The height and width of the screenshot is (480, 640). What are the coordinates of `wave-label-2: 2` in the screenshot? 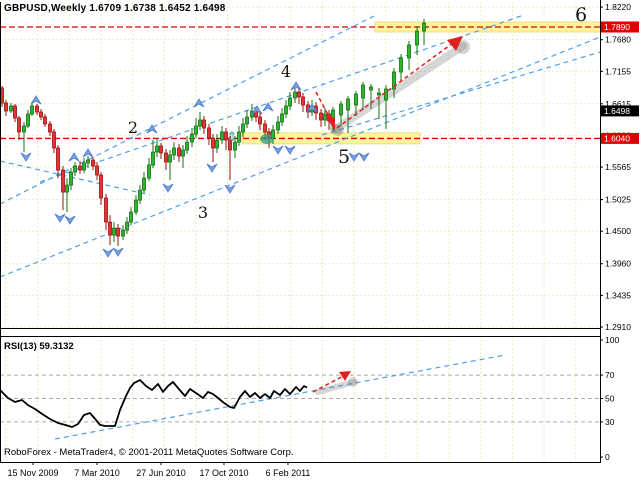 It's located at (133, 127).